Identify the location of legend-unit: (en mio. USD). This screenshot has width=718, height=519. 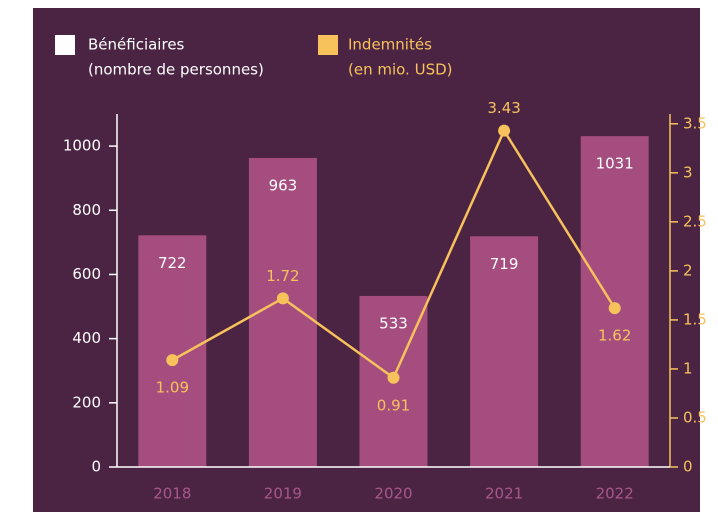
(400, 70).